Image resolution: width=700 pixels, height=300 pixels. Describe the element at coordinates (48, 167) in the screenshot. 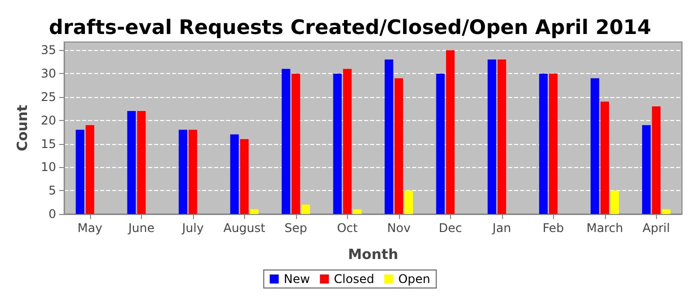

I see `y-tick-label: 10` at that location.